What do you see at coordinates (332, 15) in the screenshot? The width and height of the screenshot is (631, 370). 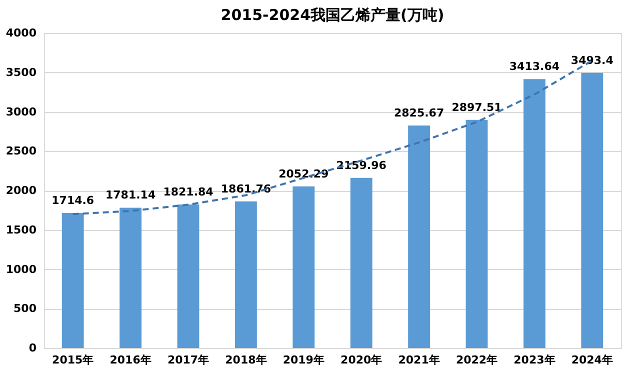 I see `chart-title: 2015-2024我国乙烯产量(万吨)` at bounding box center [332, 15].